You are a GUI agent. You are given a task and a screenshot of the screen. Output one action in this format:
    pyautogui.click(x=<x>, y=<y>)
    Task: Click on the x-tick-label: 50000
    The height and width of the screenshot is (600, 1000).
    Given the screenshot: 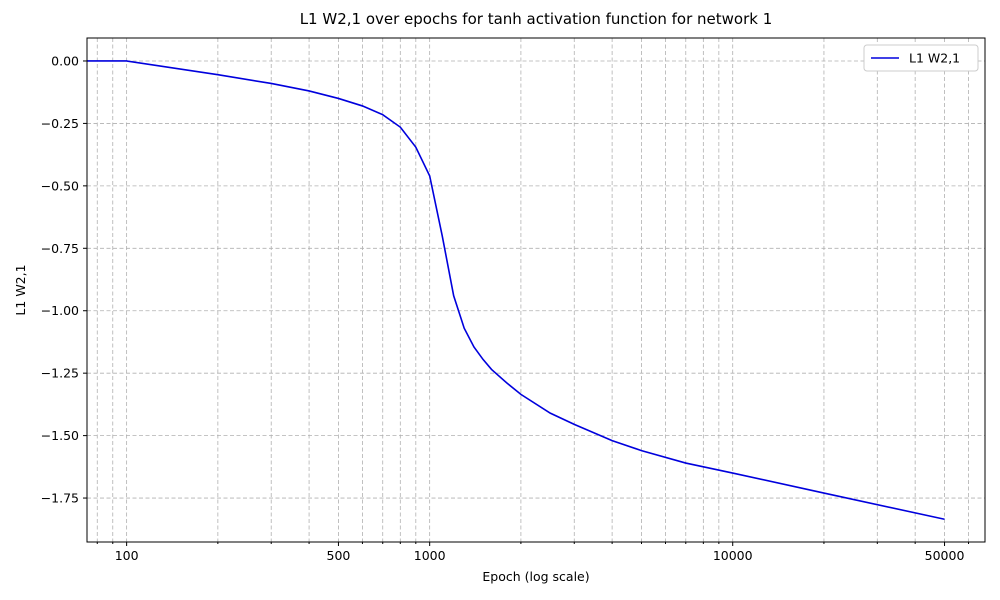 What is the action you would take?
    pyautogui.click(x=945, y=555)
    